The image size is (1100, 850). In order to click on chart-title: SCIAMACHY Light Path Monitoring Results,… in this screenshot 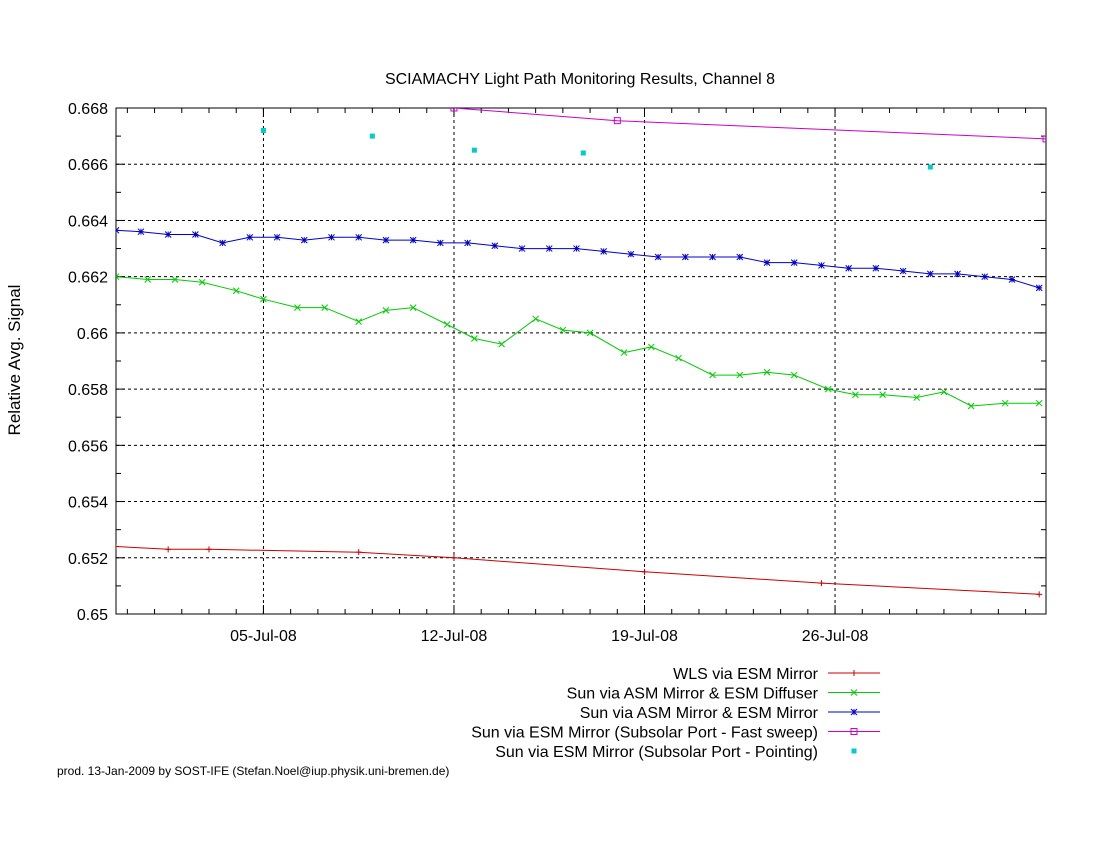, I will do `click(580, 79)`.